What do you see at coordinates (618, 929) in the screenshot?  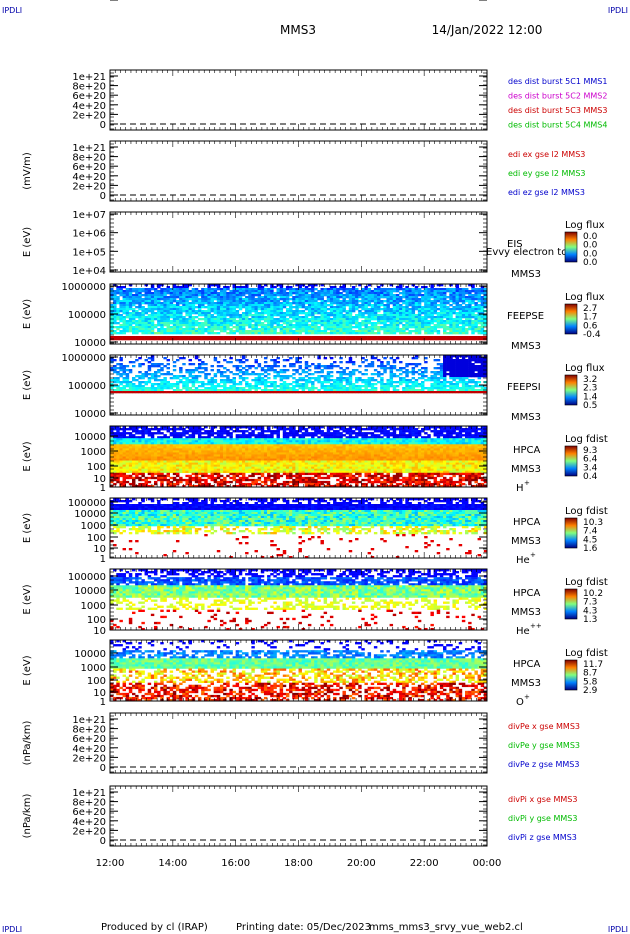 I see `corner-label-bottom-right: IPDLI` at bounding box center [618, 929].